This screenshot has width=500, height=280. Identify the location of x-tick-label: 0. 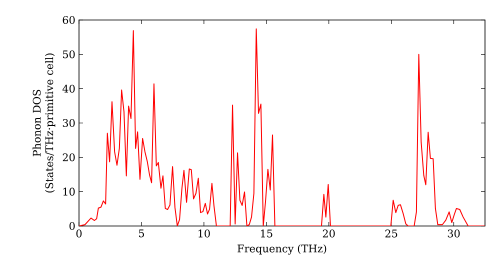
(79, 234).